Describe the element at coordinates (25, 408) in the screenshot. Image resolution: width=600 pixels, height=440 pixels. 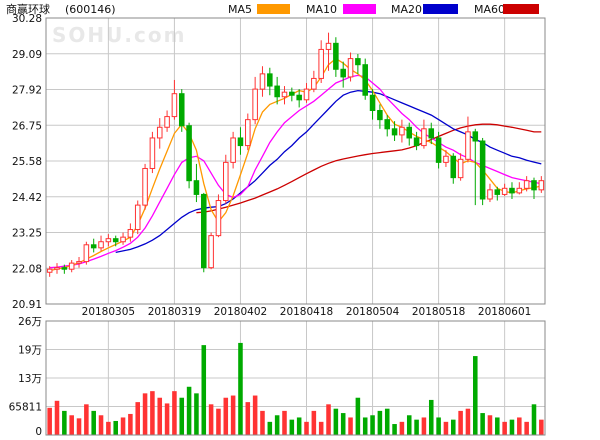
I see `volume-tick-label: 65811` at that location.